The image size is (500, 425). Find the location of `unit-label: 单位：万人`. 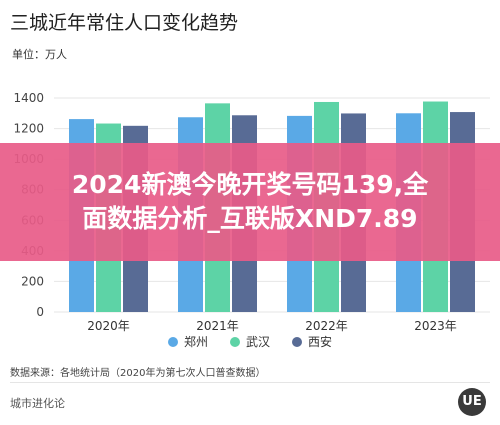

unit-label: 单位：万人 is located at coordinates (39, 54).